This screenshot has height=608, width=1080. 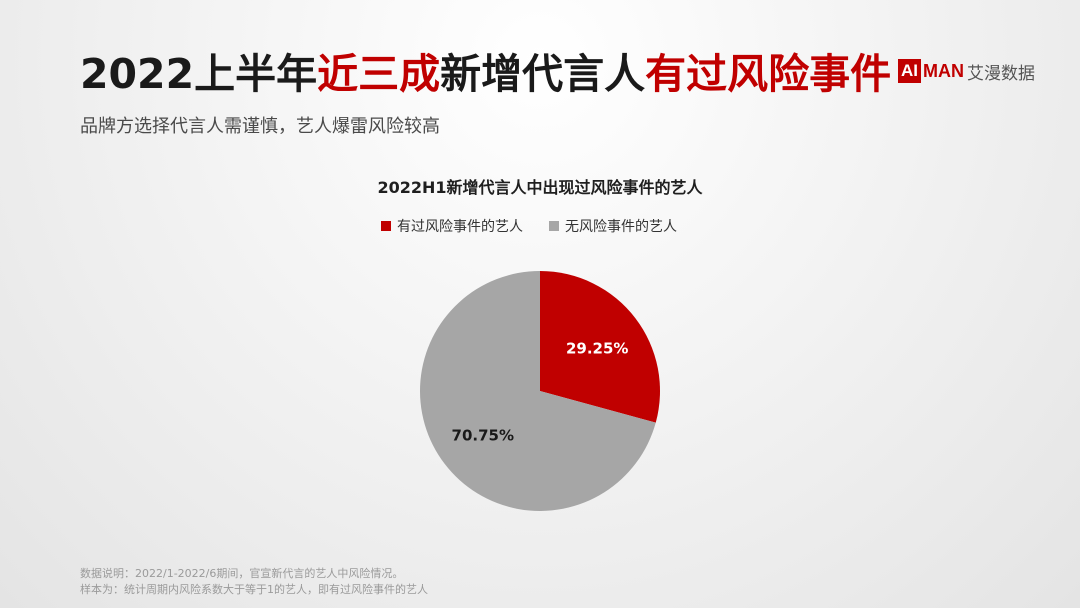 What do you see at coordinates (909, 71) in the screenshot?
I see `logo-ai-mark: AI` at bounding box center [909, 71].